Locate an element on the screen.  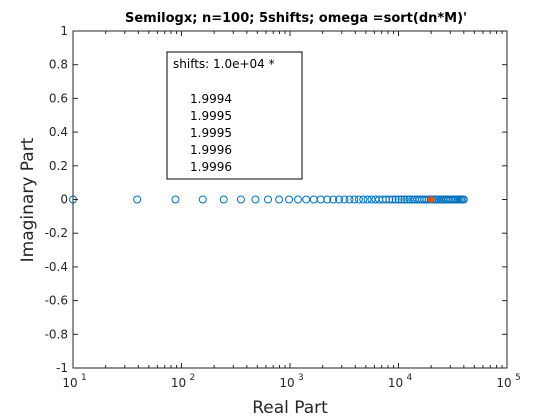
y-axis-label: Imaginary Part is located at coordinates (28, 199).